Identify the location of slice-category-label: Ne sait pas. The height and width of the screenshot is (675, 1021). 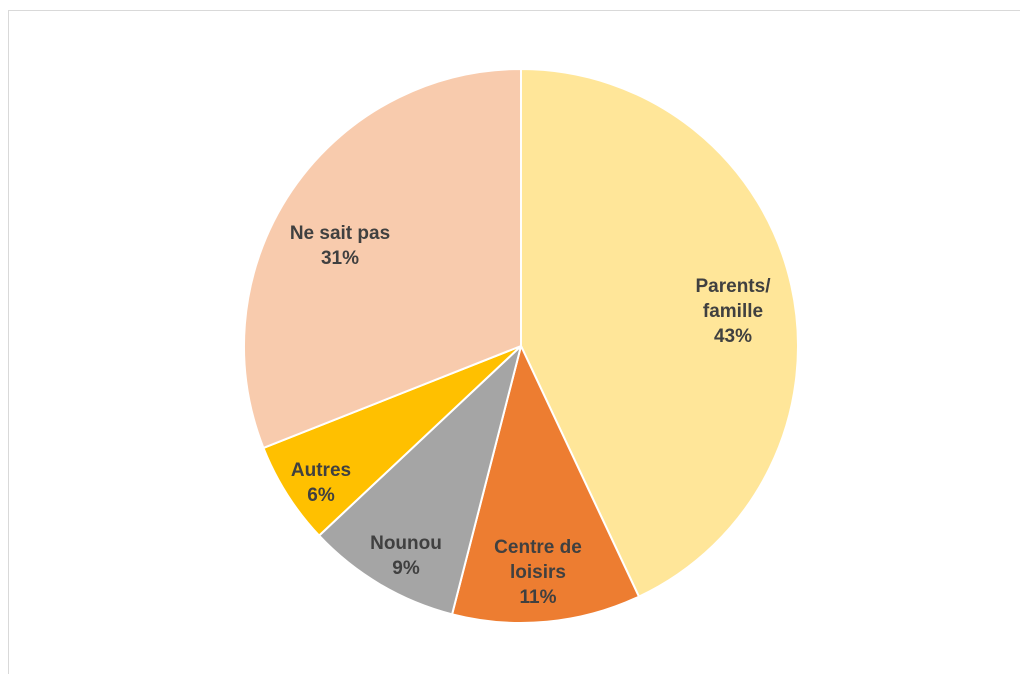
(340, 233).